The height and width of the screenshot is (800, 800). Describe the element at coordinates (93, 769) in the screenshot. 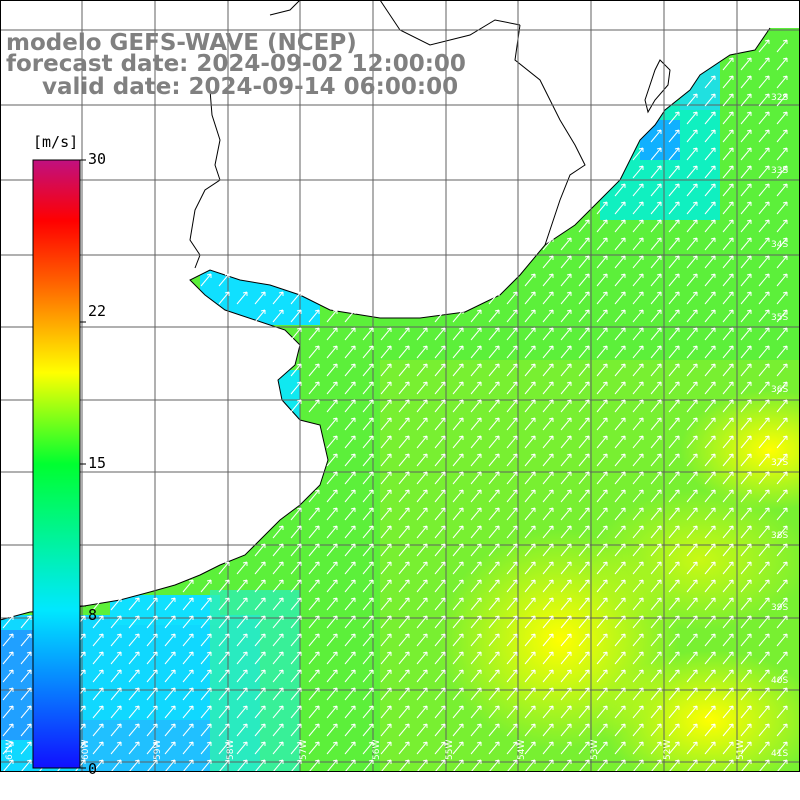

I see `colorbar-tick-0: 0` at that location.